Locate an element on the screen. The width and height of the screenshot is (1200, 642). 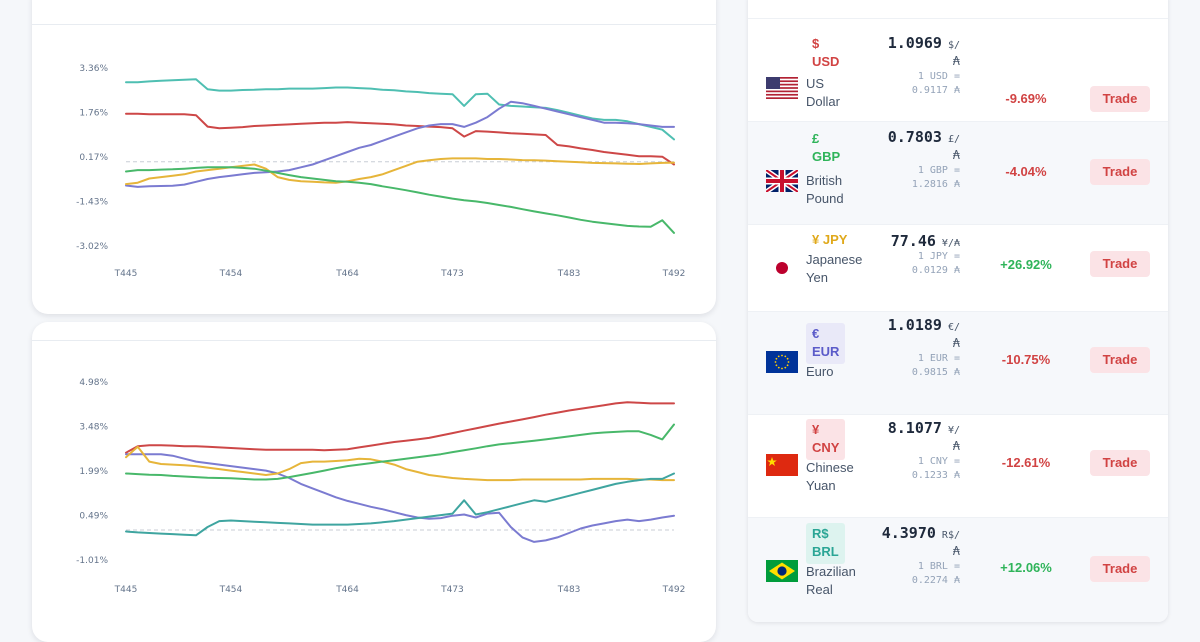
currency-symbol: R$ is located at coordinates (820, 533).